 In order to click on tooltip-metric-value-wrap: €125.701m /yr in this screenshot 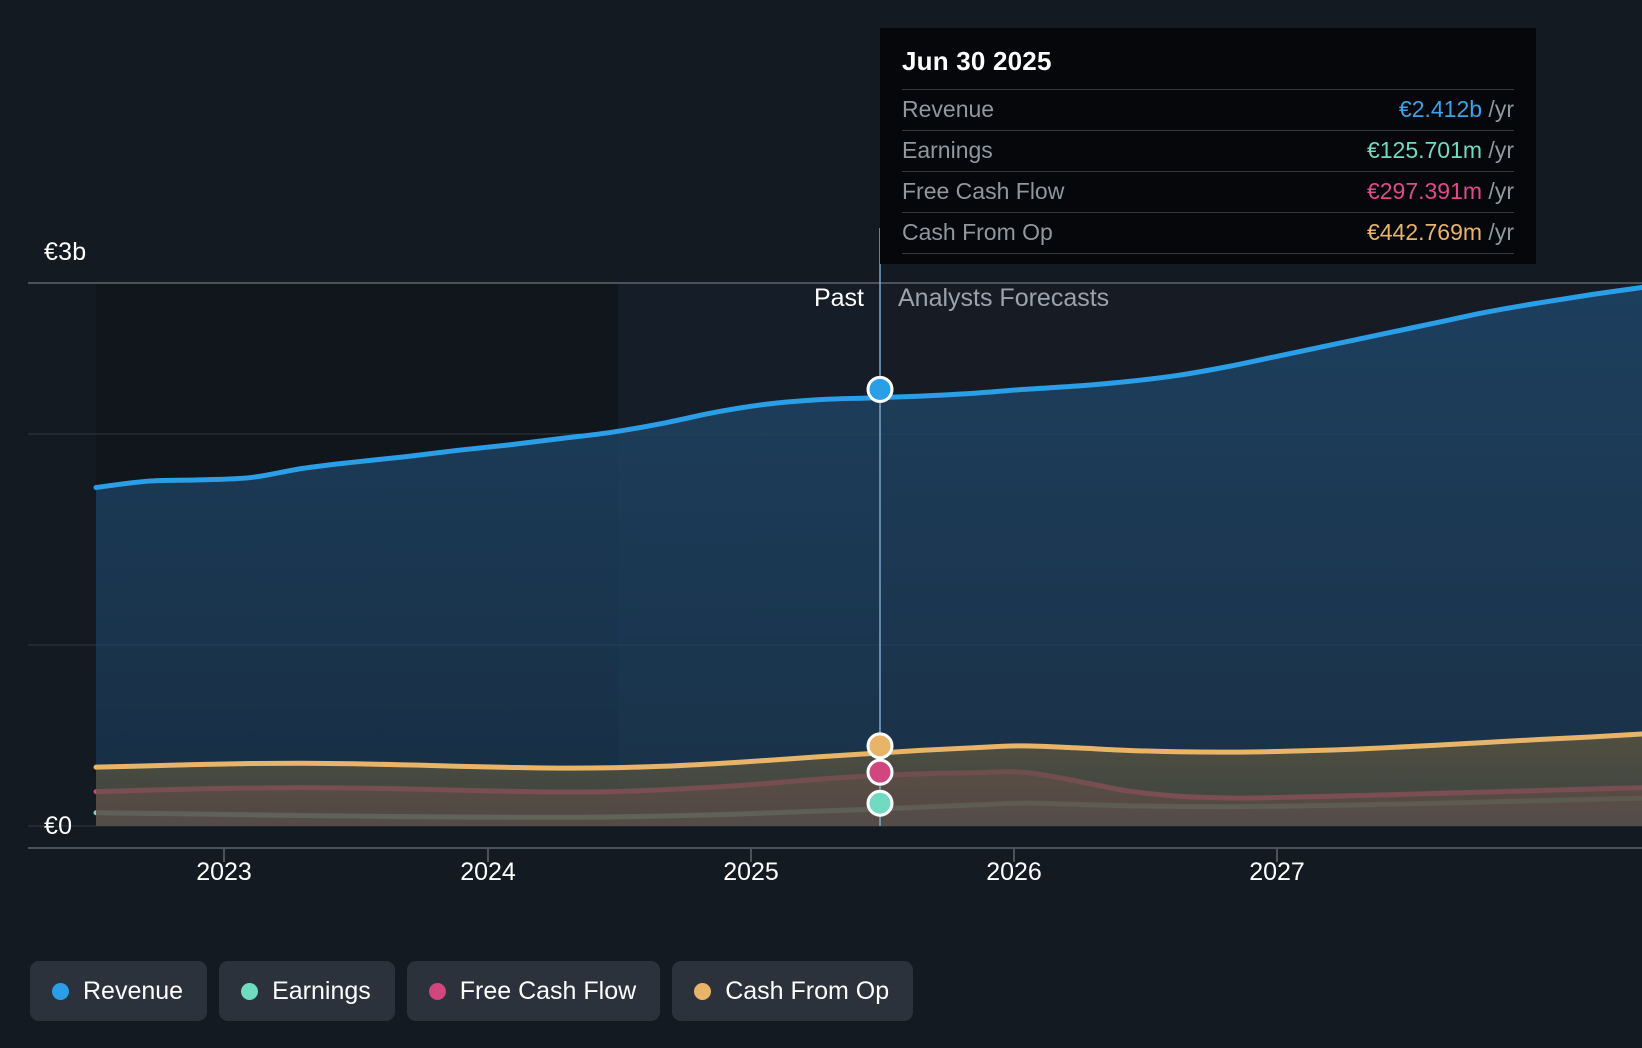, I will do `click(1440, 150)`.